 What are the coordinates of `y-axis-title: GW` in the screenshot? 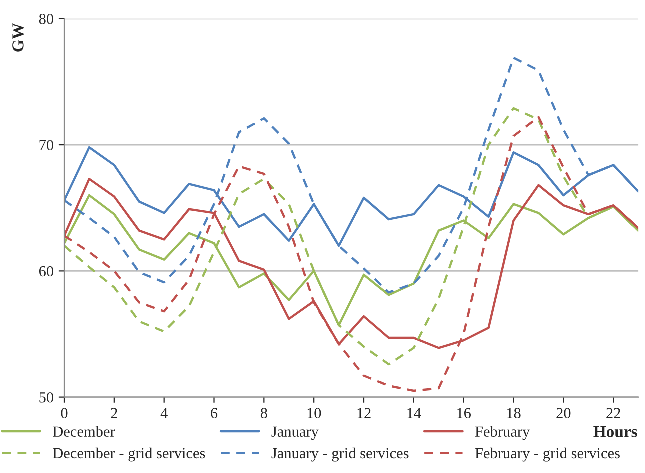 It's located at (18, 37).